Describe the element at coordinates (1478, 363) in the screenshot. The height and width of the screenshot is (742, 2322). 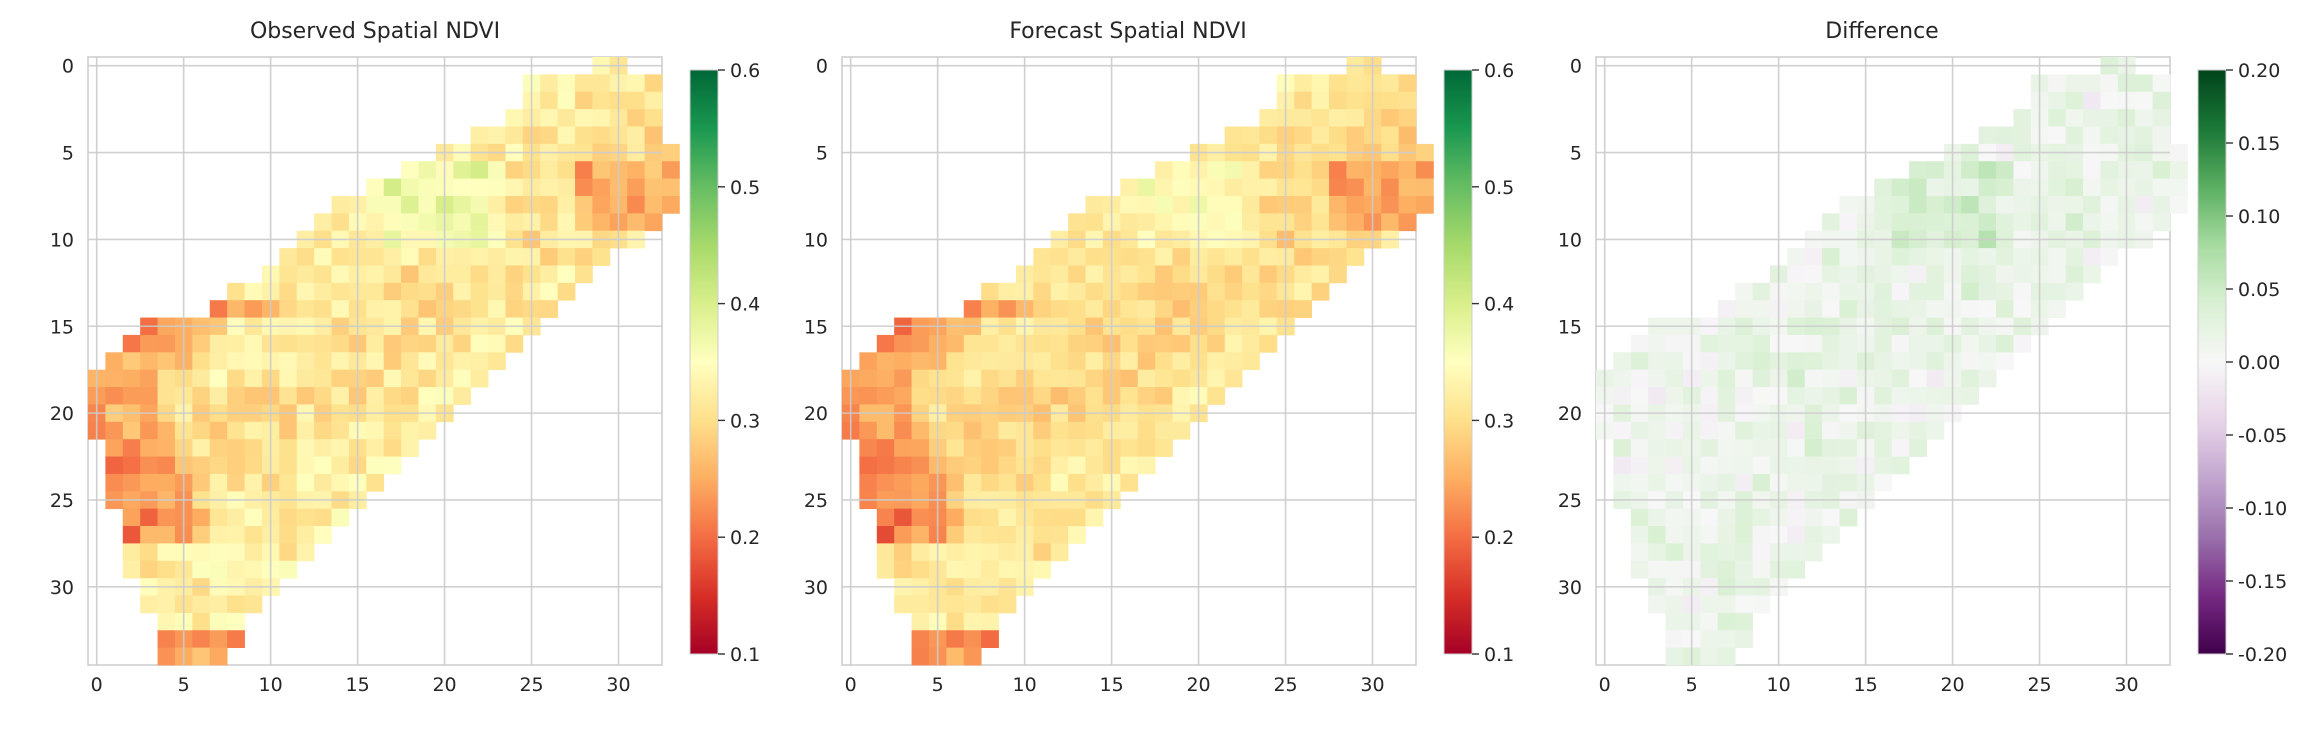
I see `forecast-colorbar: 0.1 0.2 0.3 0.4 0.5 0.6` at that location.